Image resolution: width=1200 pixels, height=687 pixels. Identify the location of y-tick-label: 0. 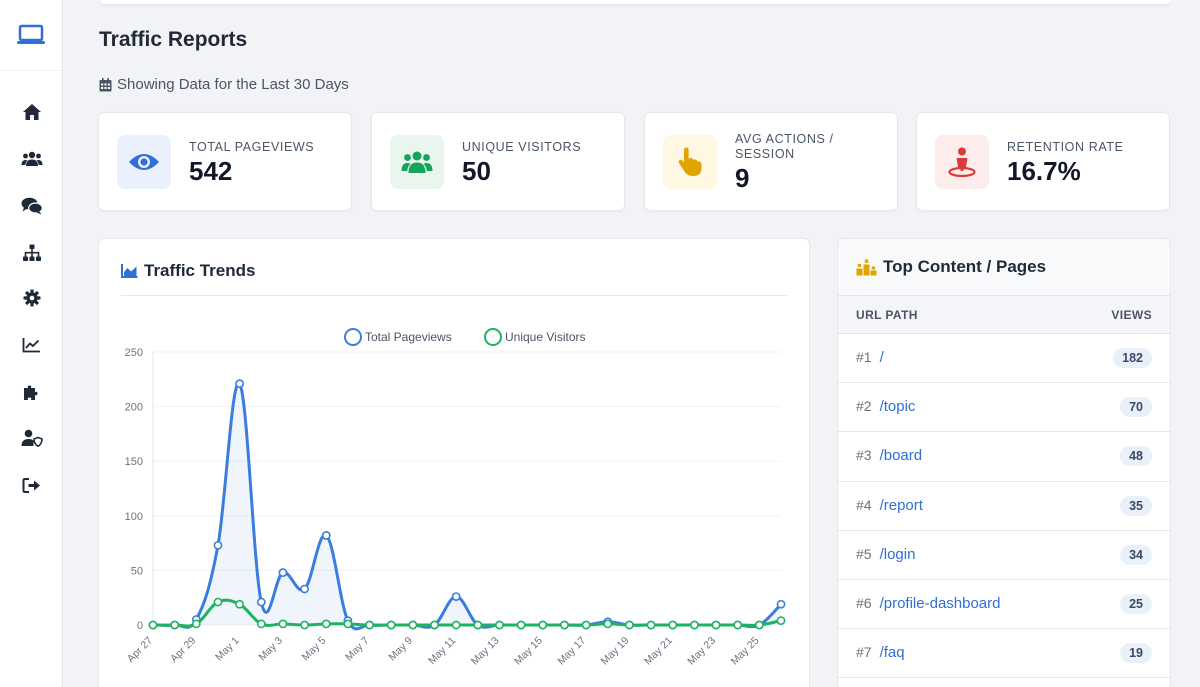
(140, 626).